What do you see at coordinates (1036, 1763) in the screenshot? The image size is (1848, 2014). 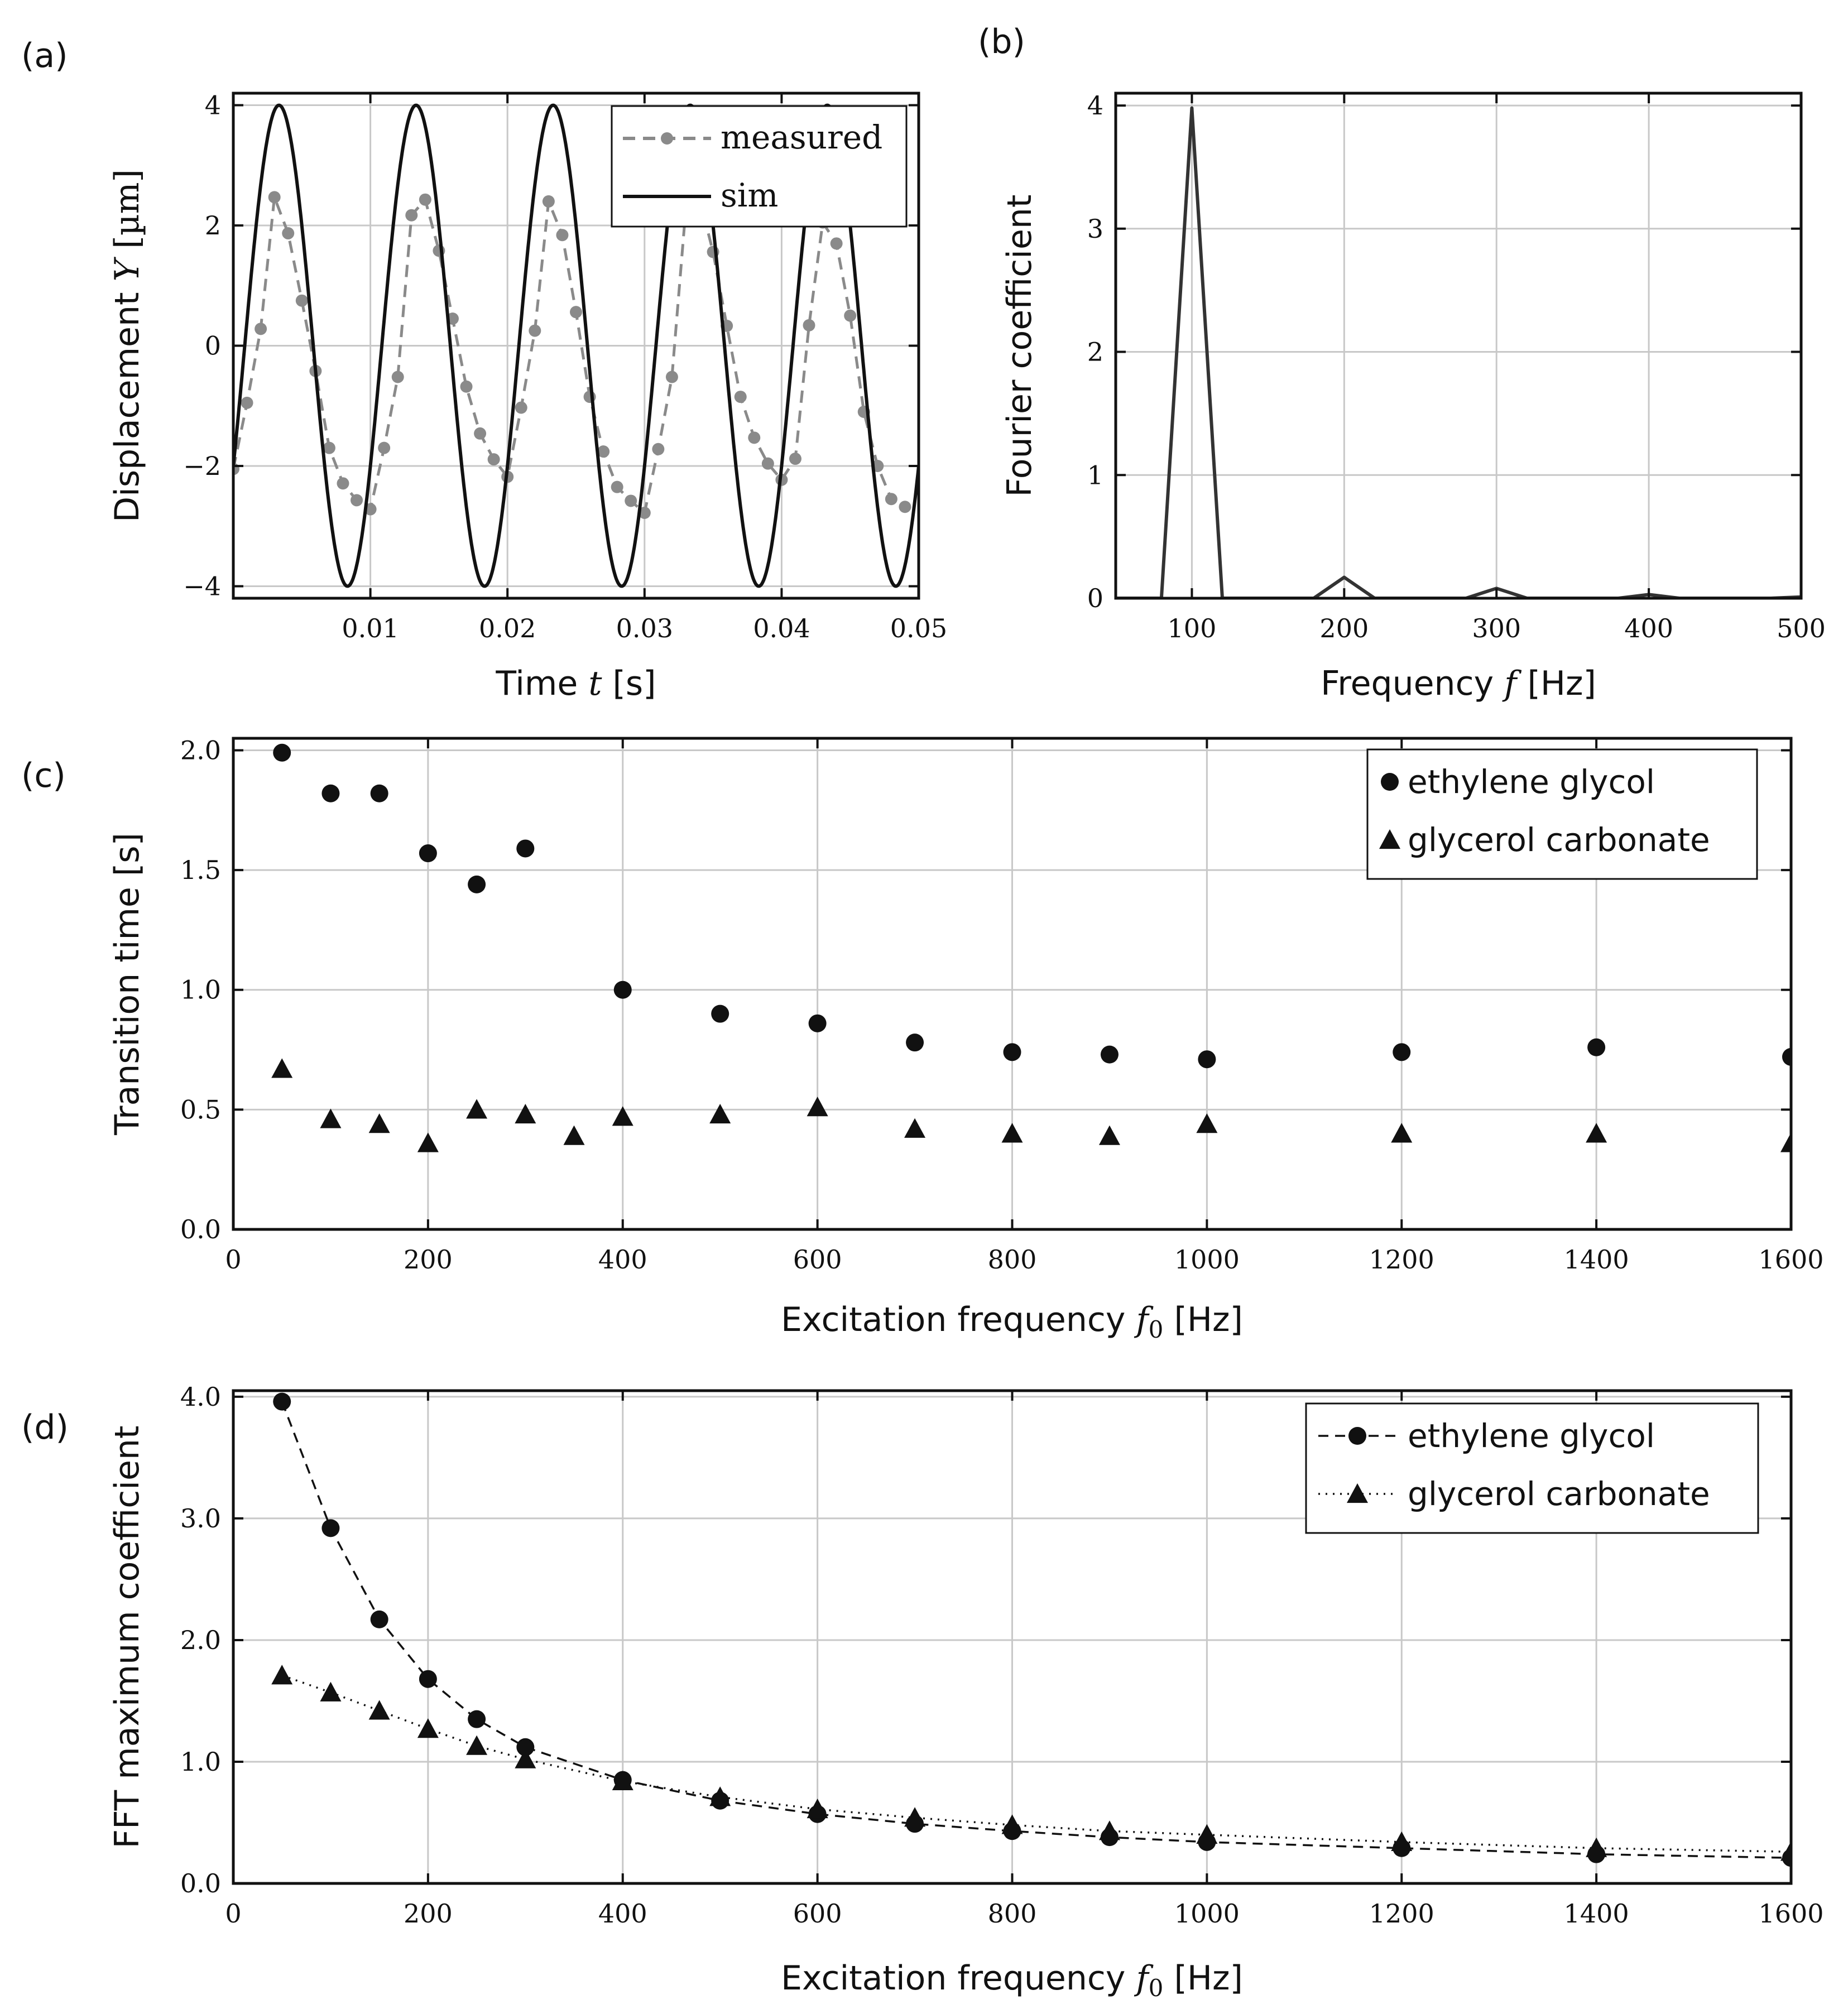 I see `glycerol-carbonate-line` at bounding box center [1036, 1763].